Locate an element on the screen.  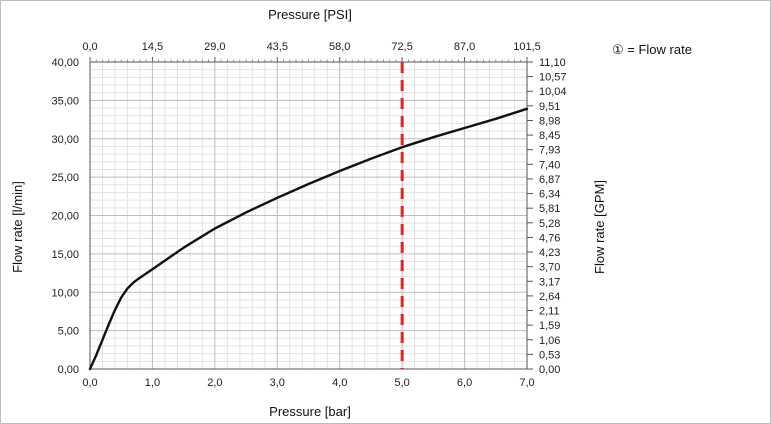
x2-tick-label: 43,5 is located at coordinates (277, 47).